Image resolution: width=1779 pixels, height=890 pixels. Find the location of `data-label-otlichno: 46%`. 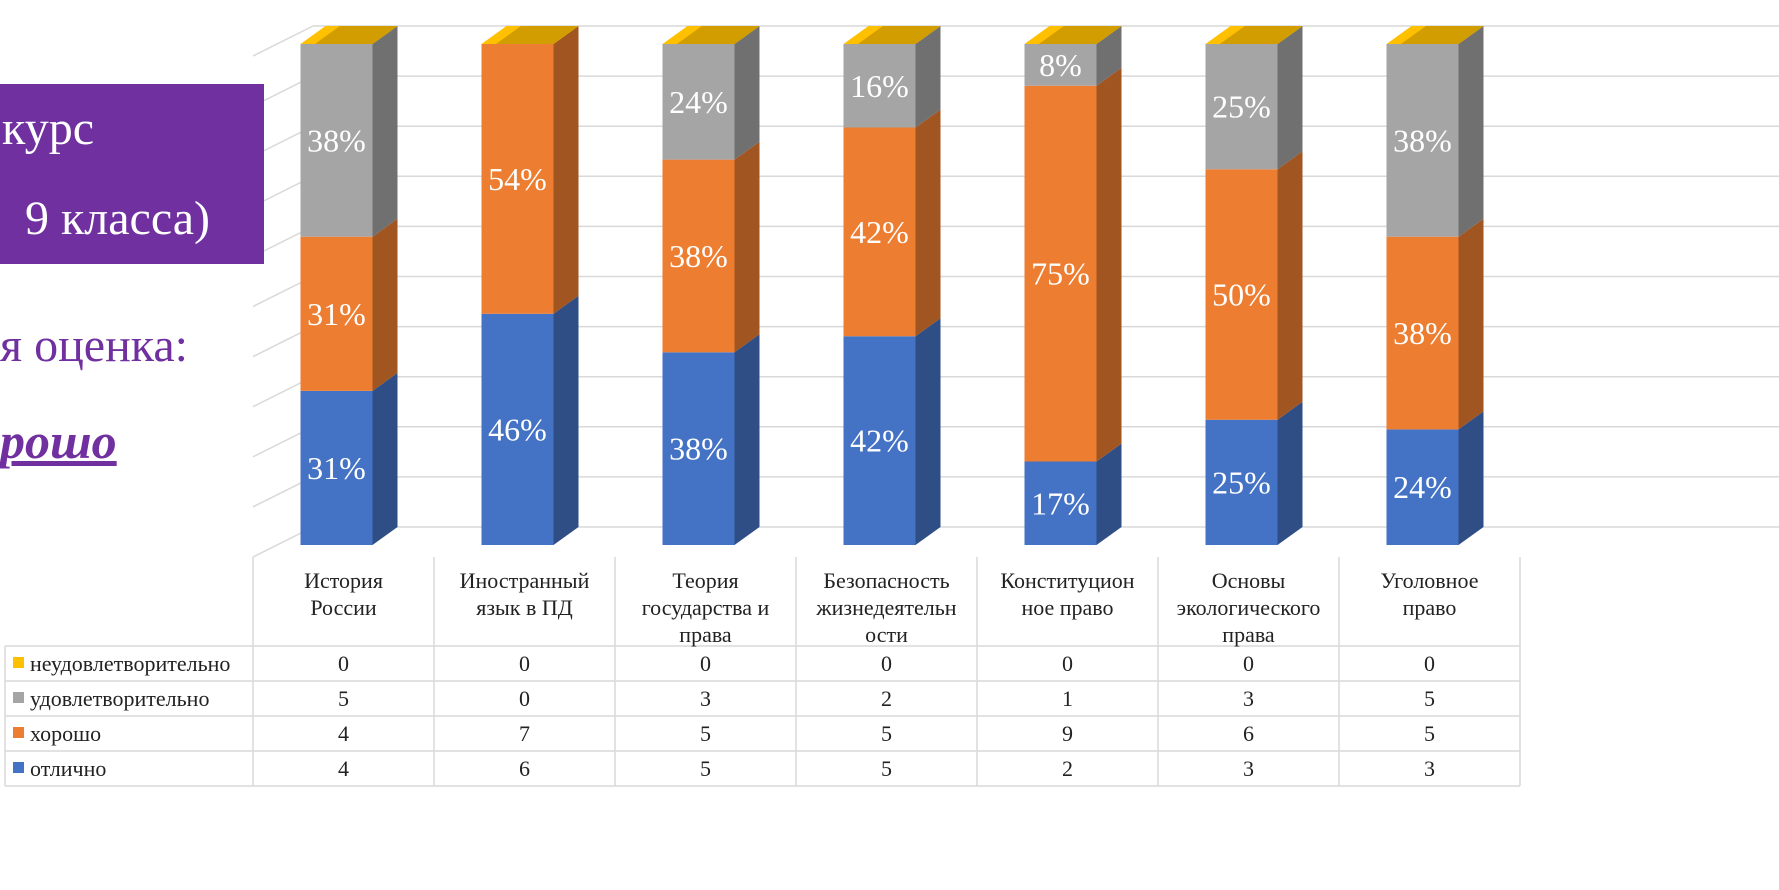

data-label-otlichno: 46% is located at coordinates (517, 429).